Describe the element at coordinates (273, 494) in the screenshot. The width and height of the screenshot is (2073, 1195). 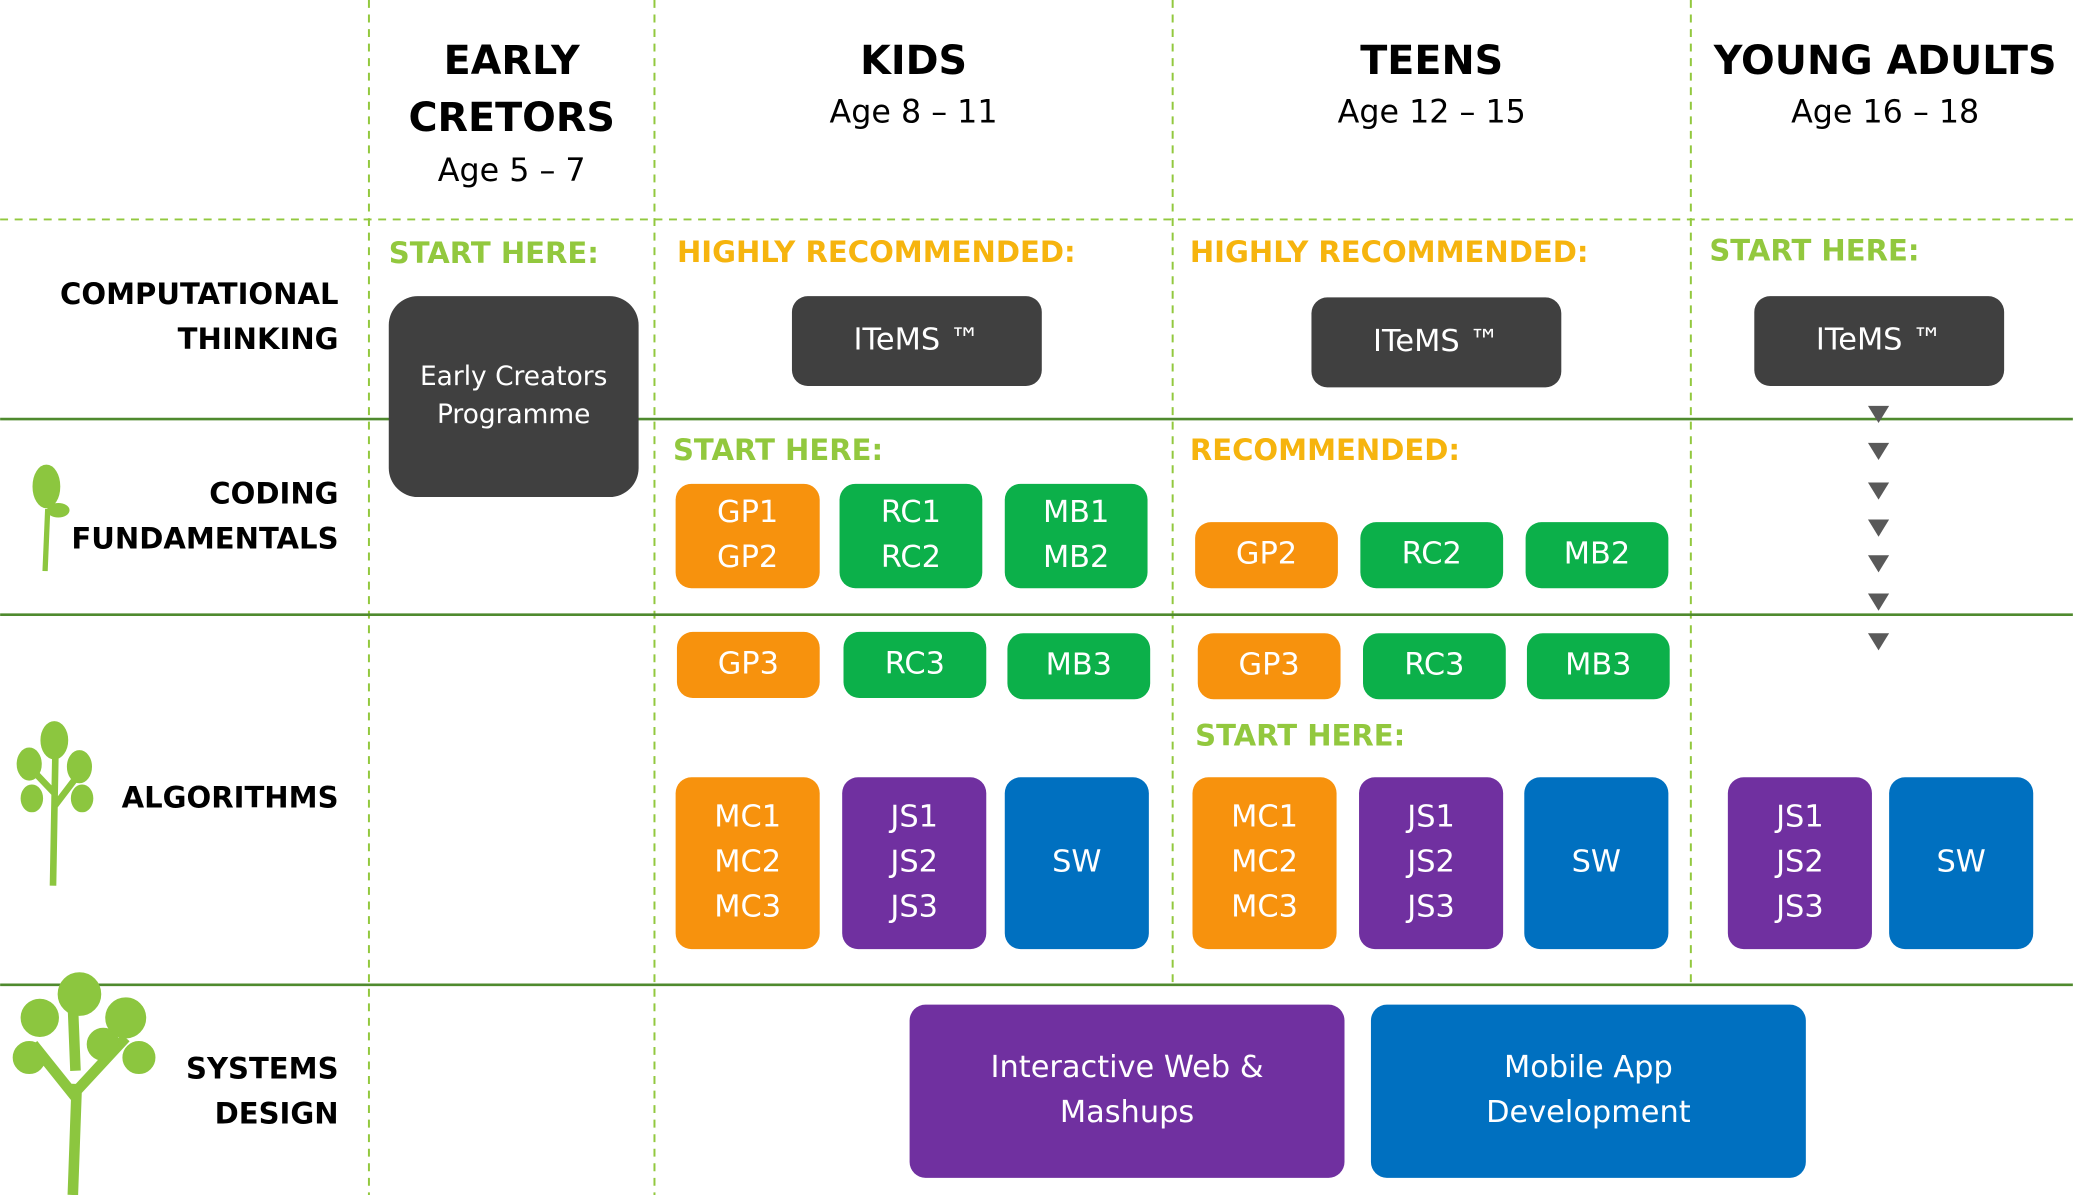
I see `row-label: CODING` at that location.